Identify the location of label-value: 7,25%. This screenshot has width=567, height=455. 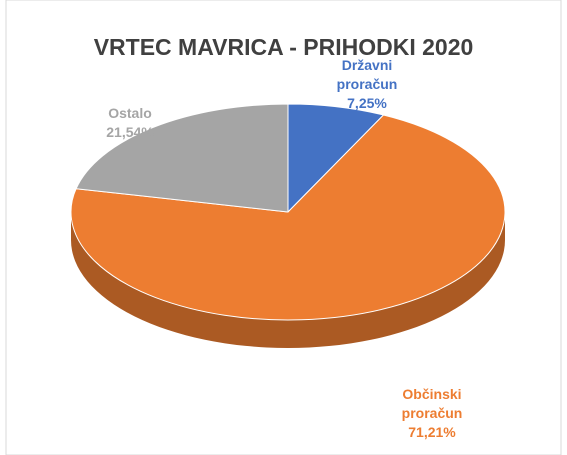
(367, 103).